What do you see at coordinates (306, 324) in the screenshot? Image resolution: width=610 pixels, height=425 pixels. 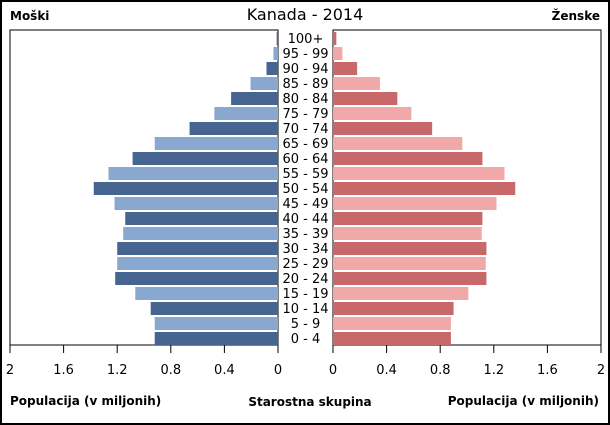 I see `age-group-label: 5 - 9` at bounding box center [306, 324].